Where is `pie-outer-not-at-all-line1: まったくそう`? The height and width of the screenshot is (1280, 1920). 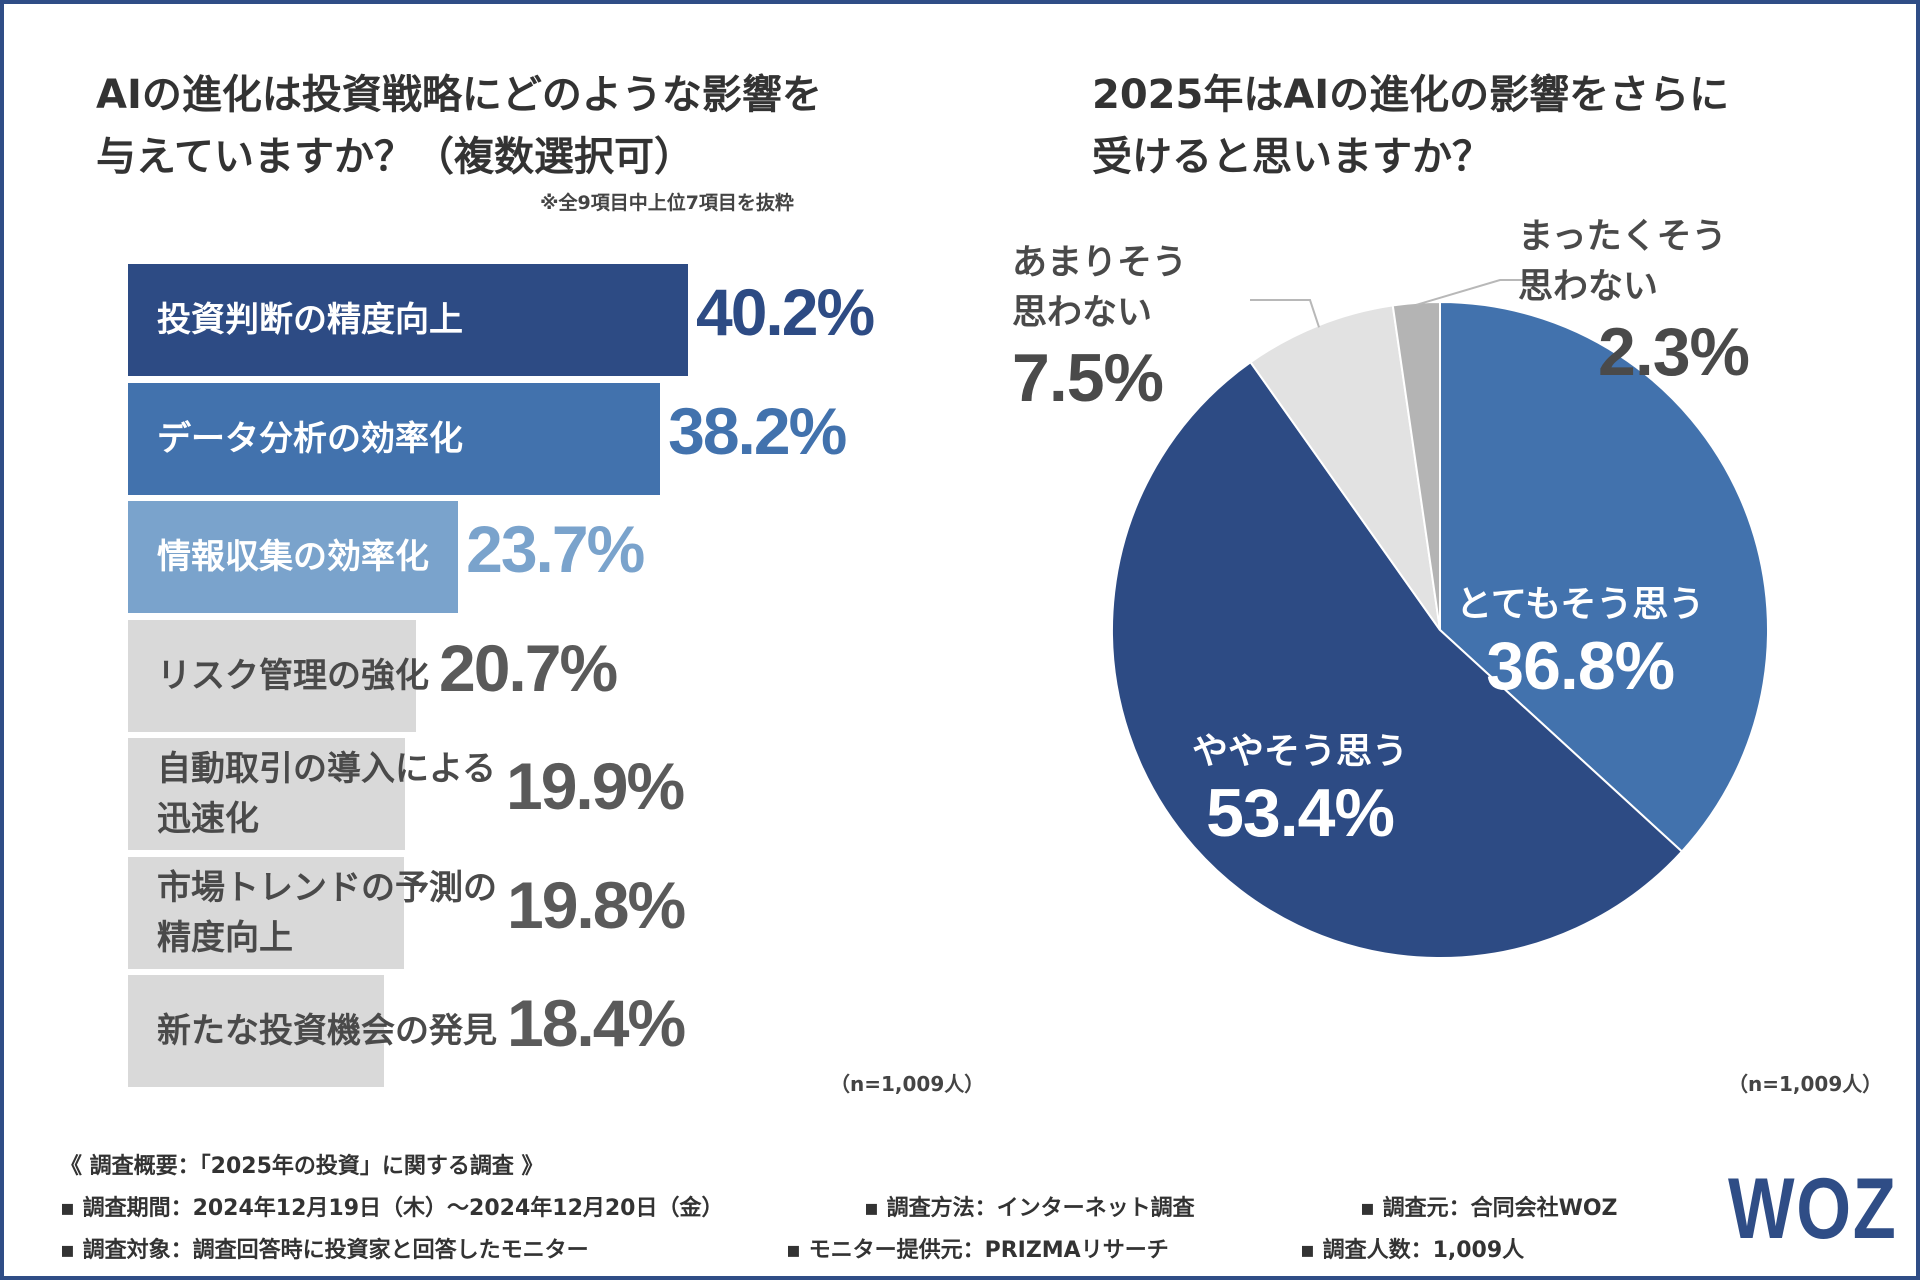
pie-outer-not-at-all-line1: まったくそう is located at coordinates (1622, 237).